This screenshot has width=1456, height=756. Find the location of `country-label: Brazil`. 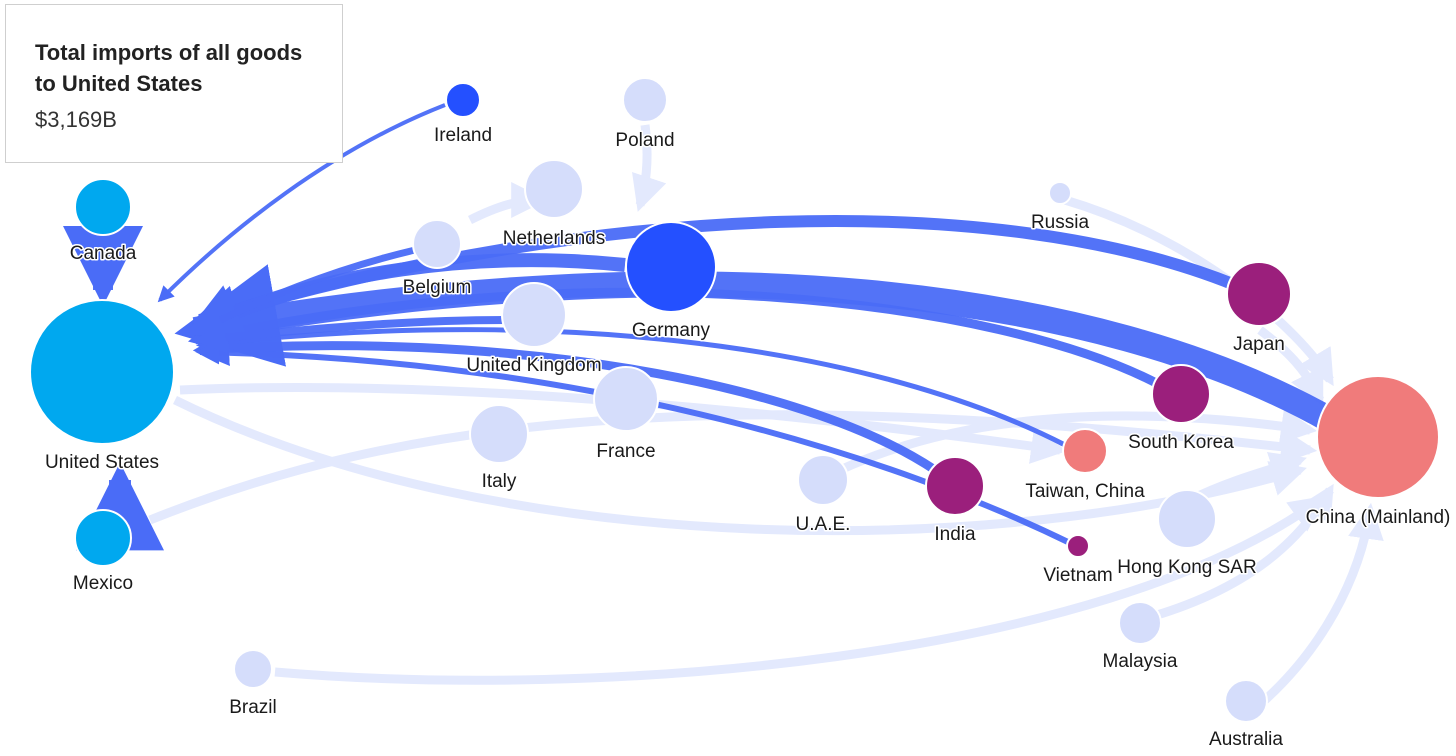

country-label: Brazil is located at coordinates (253, 707).